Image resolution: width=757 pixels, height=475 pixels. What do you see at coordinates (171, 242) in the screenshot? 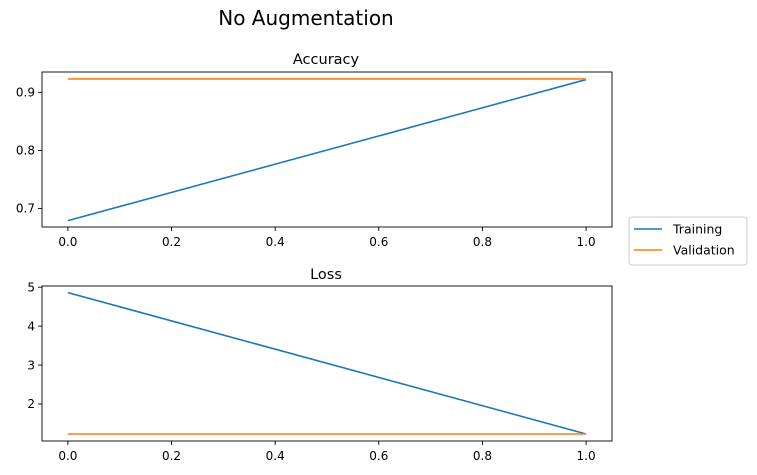
I see `accuracy-x-tick-label: 0.2` at bounding box center [171, 242].